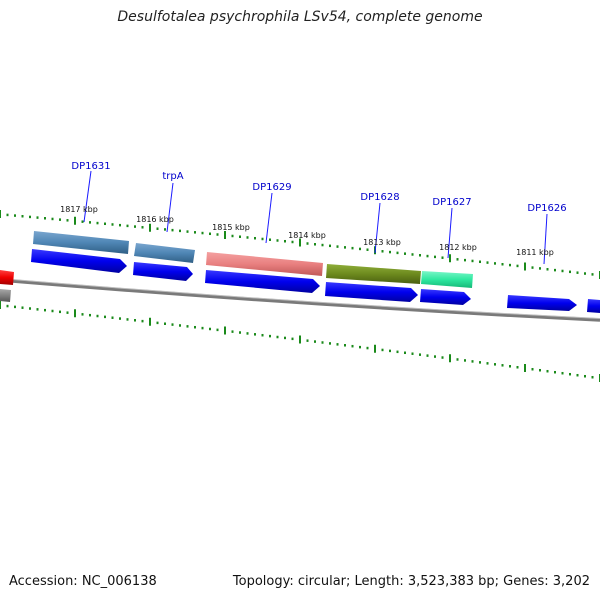 The image size is (600, 600). What do you see at coordinates (163, 271) in the screenshot?
I see `cds-arrow-trpa` at bounding box center [163, 271].